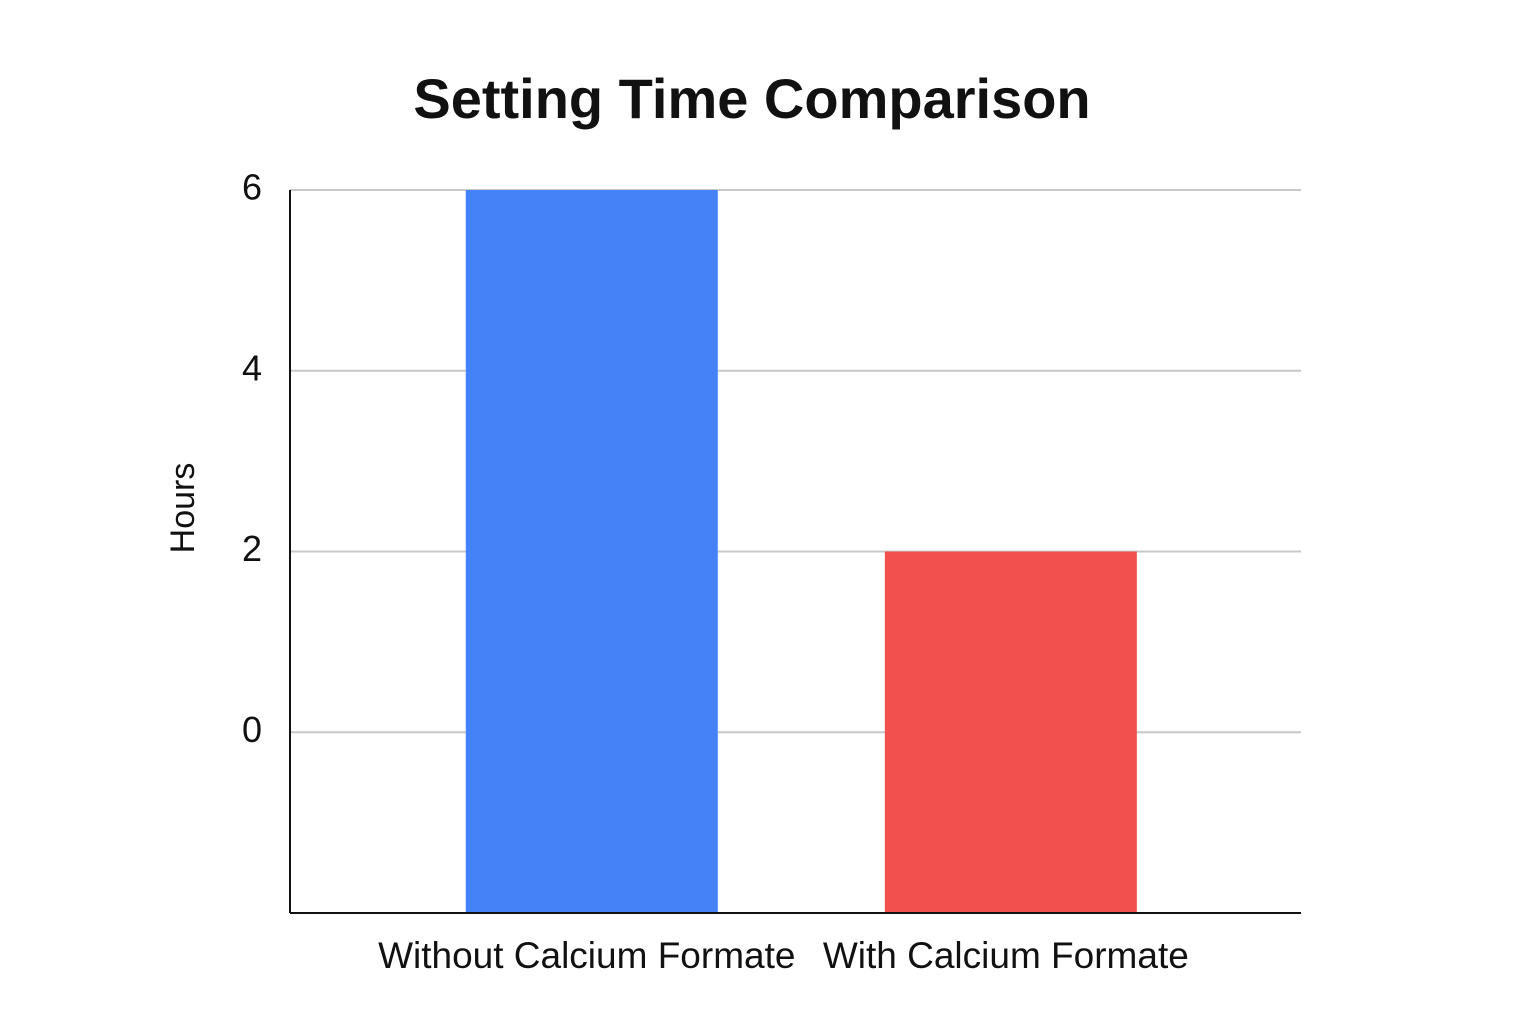 This screenshot has height=1024, width=1536. What do you see at coordinates (1006, 955) in the screenshot?
I see `x-tick-label: With Calcium Formate` at bounding box center [1006, 955].